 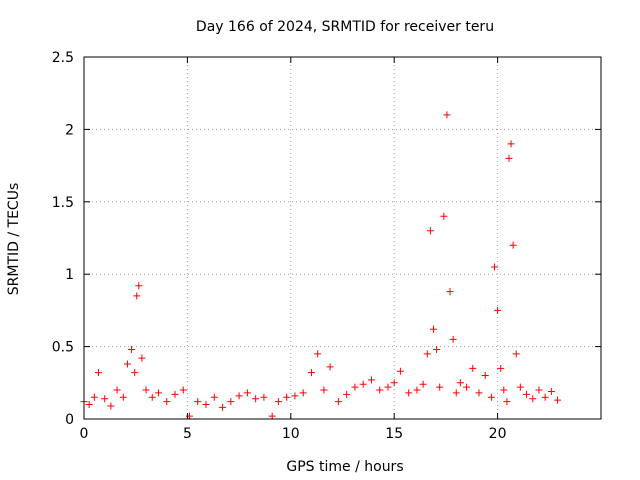 I want to click on x-tick-label: 10, so click(x=291, y=434).